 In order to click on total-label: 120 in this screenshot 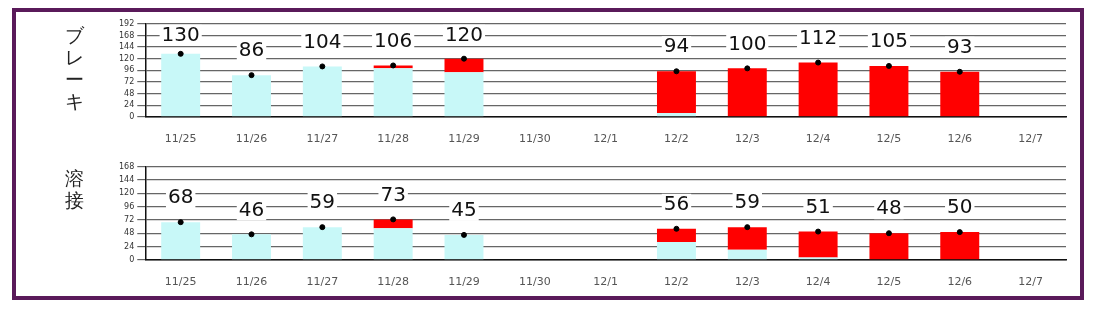, I will do `click(464, 34)`.